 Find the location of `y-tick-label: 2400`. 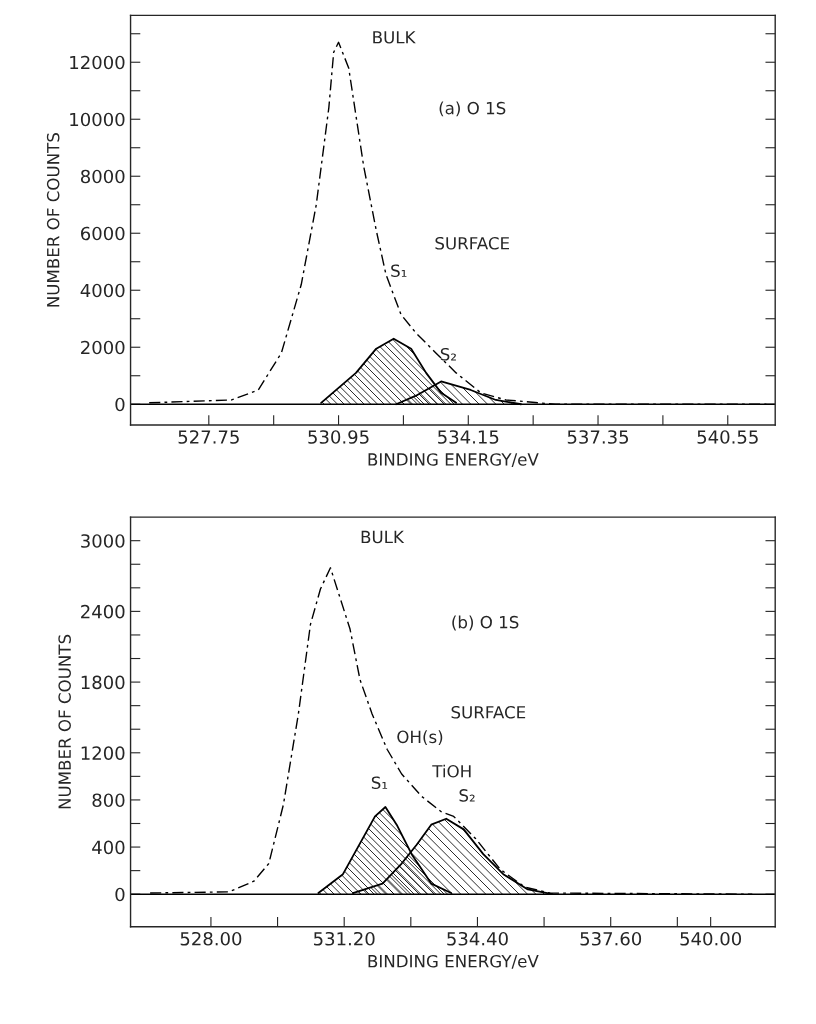

y-tick-label: 2400 is located at coordinates (103, 611).